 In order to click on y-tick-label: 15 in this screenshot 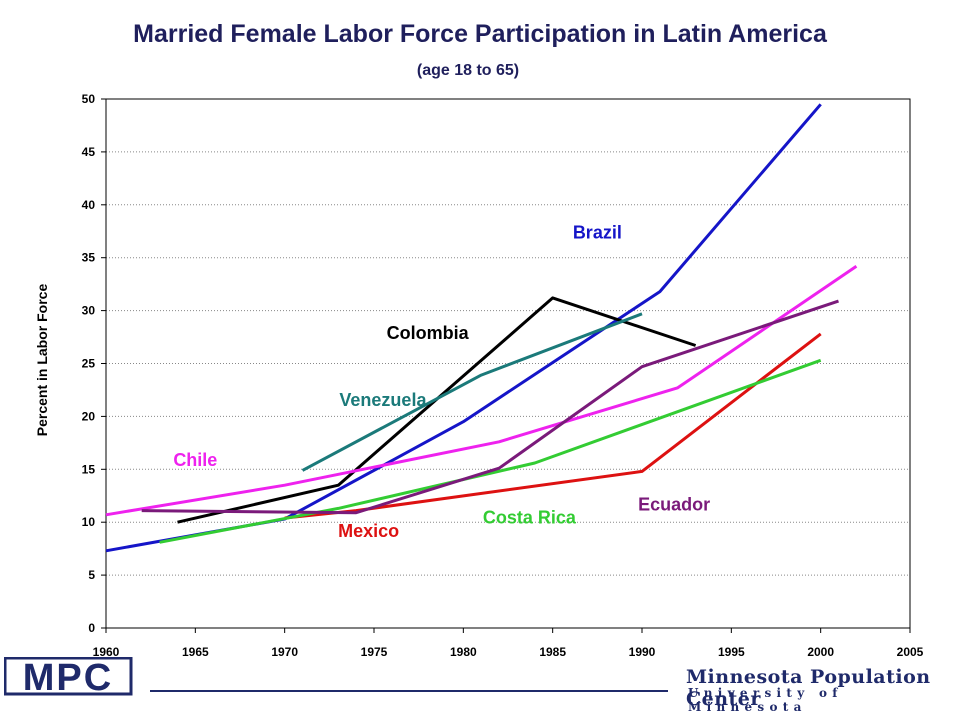, I will do `click(89, 469)`.